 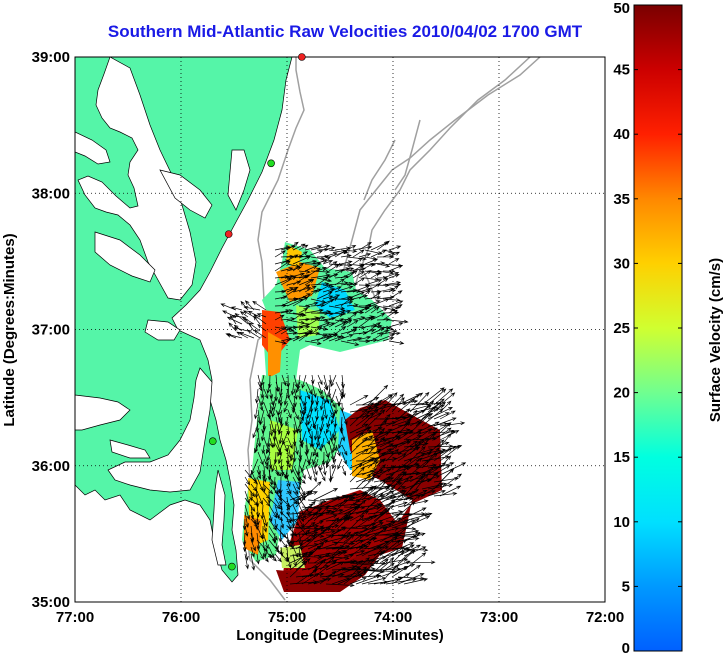 I want to click on colorbar-label: Surface Velocity (cm/s), so click(x=715, y=340).